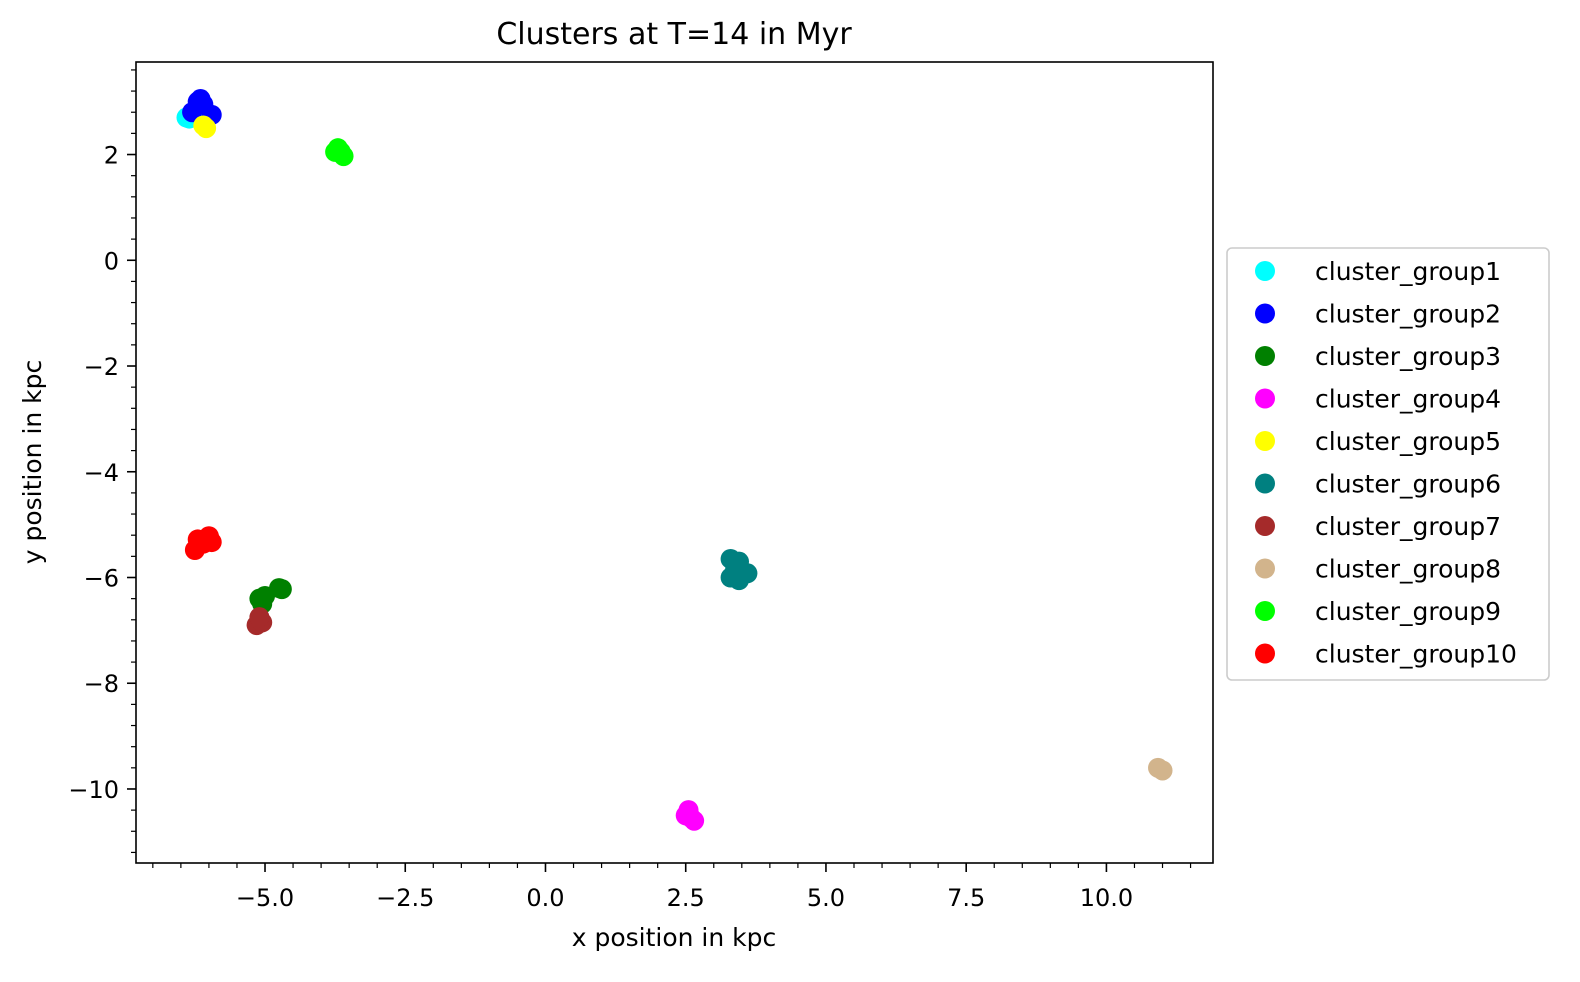  I want to click on series-cluster_group5, so click(205, 127).